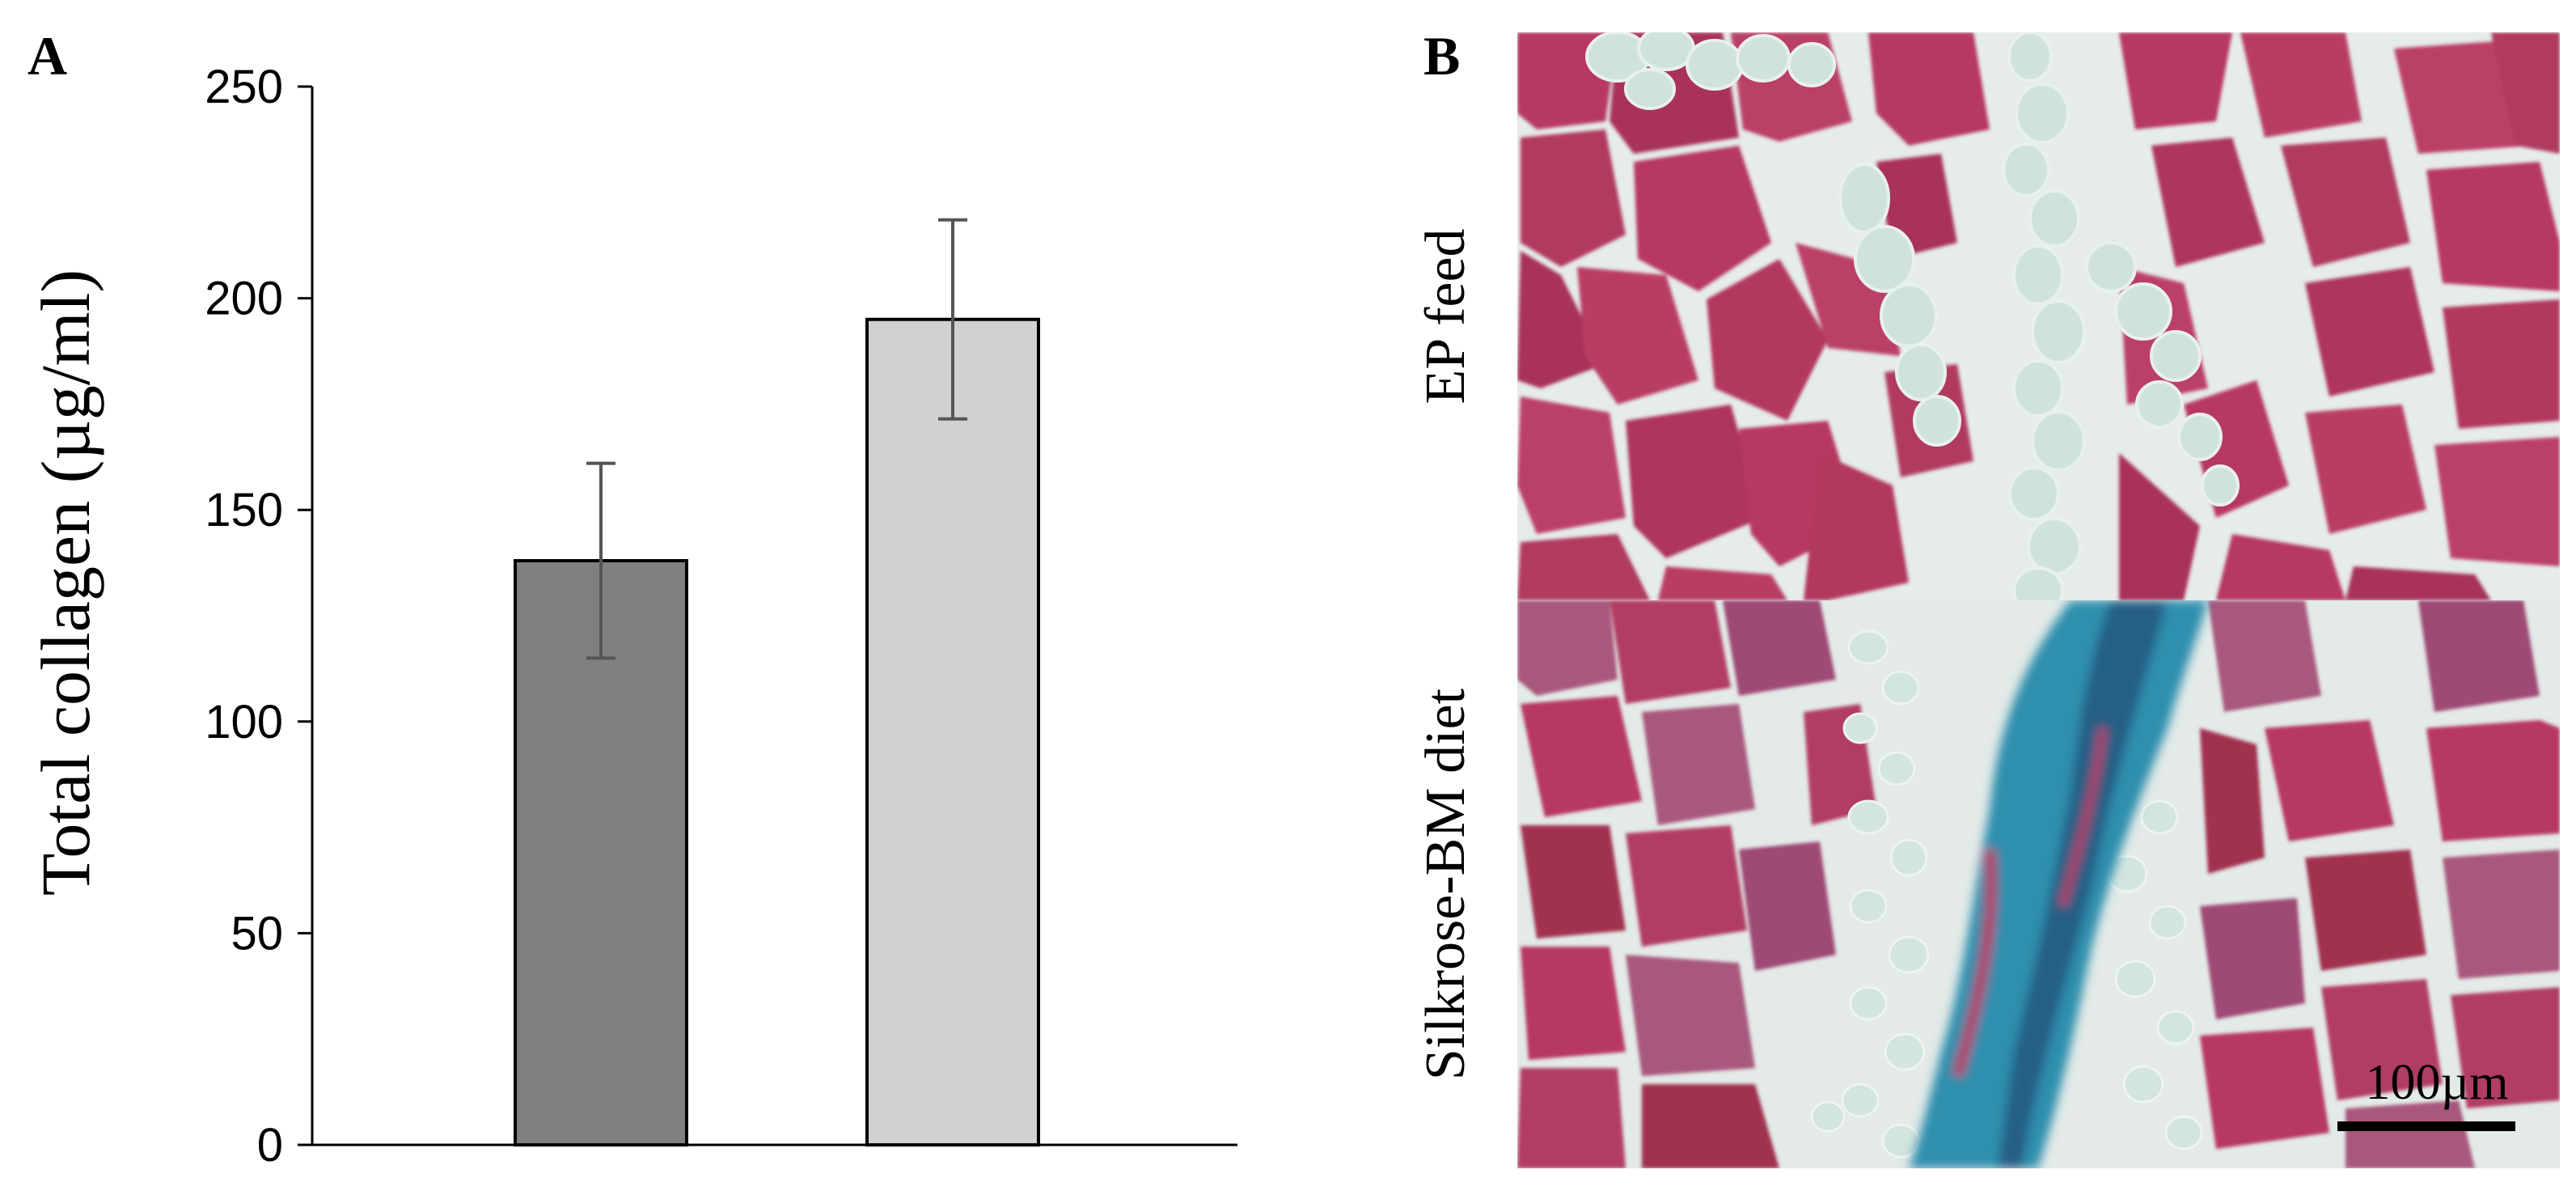 The width and height of the screenshot is (2576, 1191). I want to click on y-tick-label: 250, so click(244, 87).